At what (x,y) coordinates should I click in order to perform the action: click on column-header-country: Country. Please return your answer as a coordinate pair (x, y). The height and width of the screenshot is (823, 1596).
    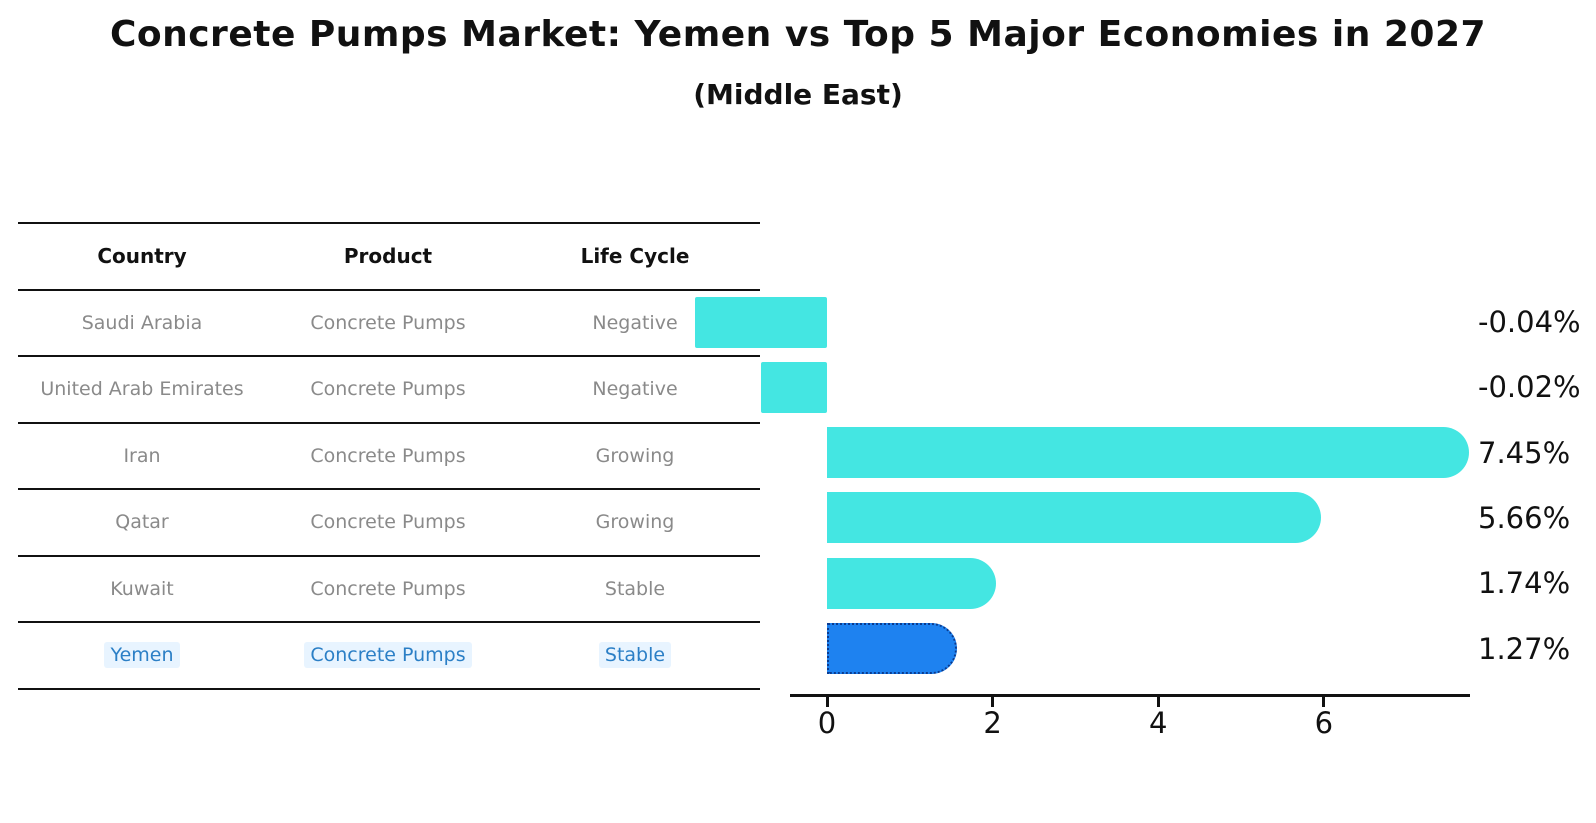
    Looking at the image, I should click on (142, 256).